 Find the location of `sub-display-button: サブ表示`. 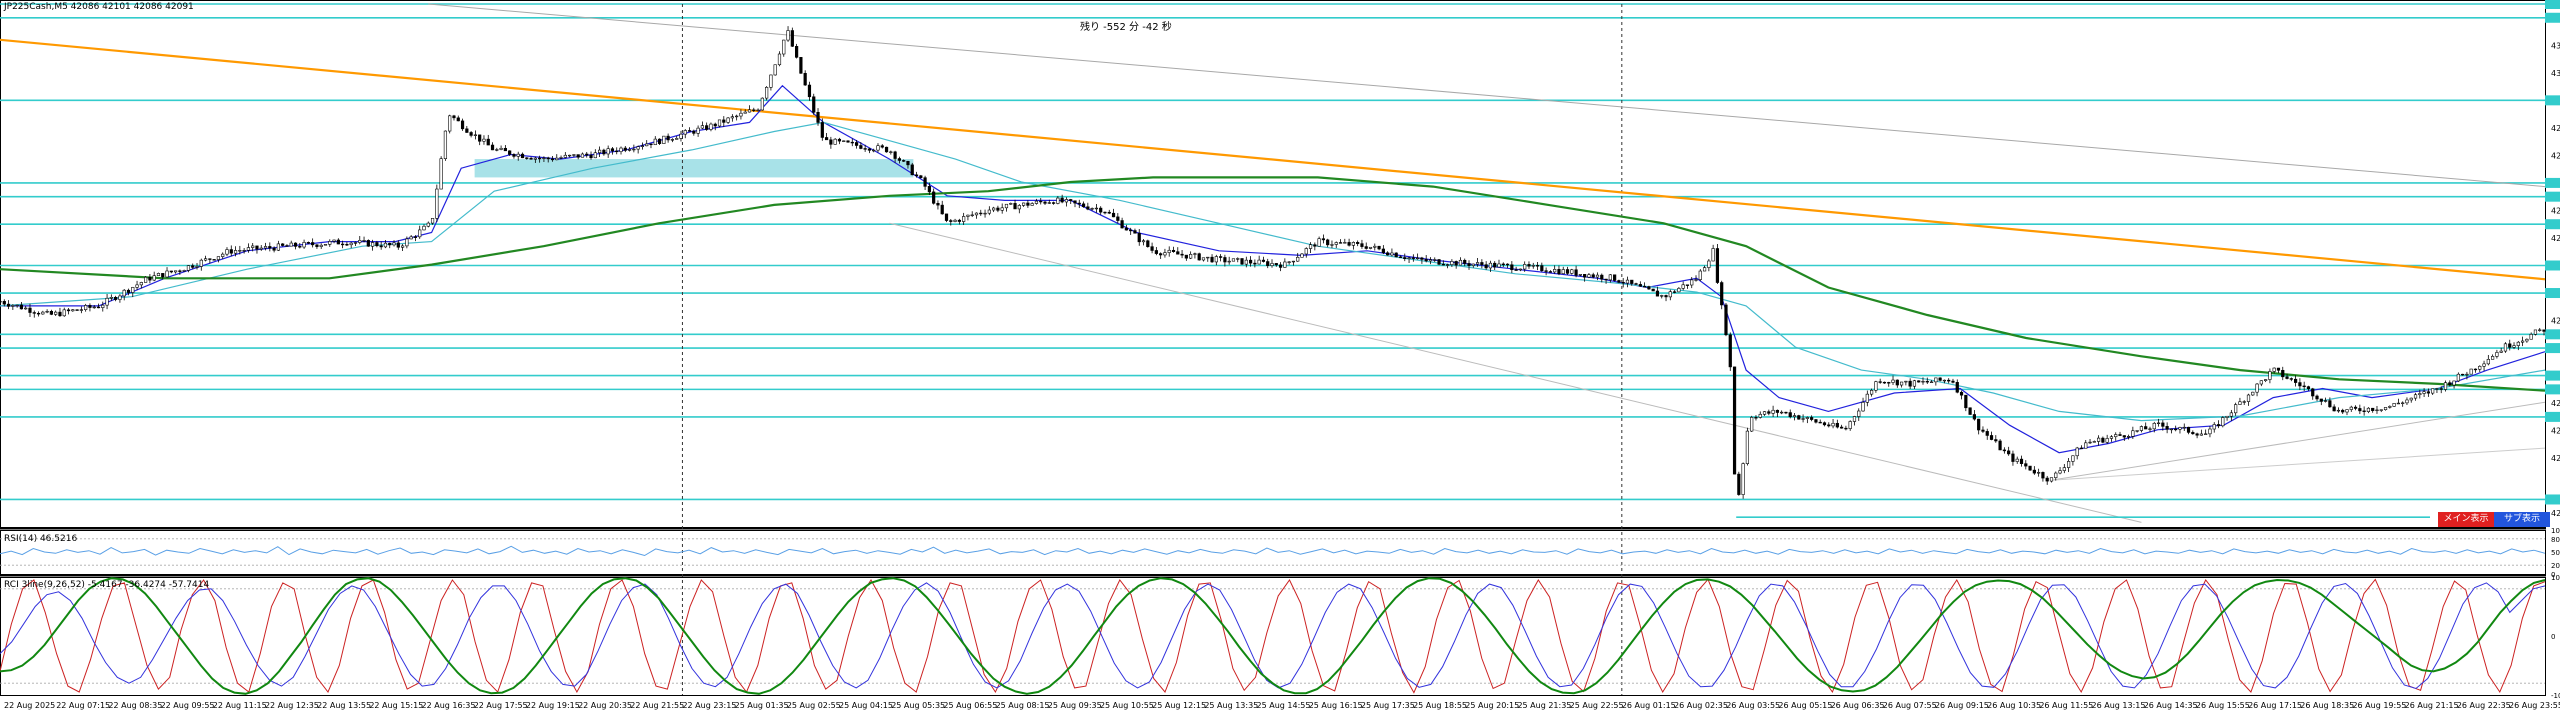

sub-display-button: サブ表示 is located at coordinates (2522, 519).